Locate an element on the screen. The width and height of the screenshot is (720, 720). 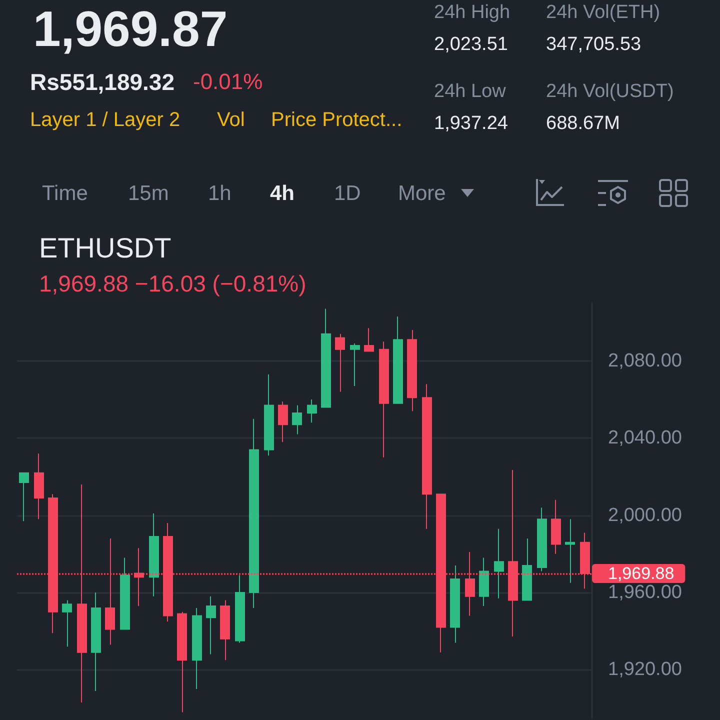
y-tick-label: 2,040.00 is located at coordinates (645, 438).